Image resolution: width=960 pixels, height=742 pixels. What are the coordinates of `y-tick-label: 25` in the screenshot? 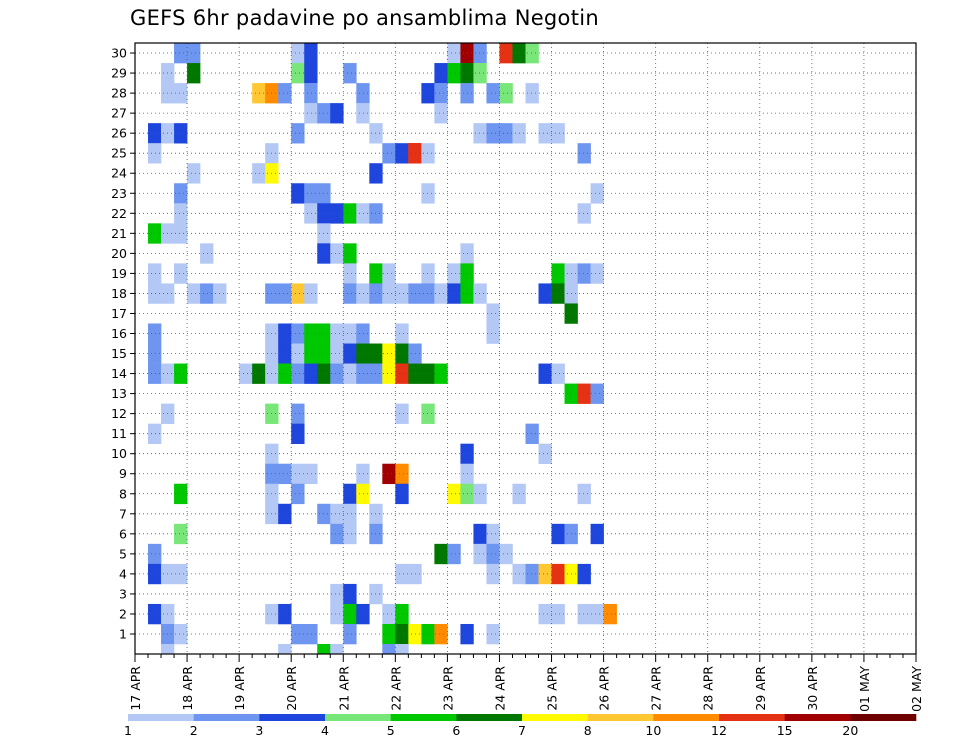 It's located at (119, 153).